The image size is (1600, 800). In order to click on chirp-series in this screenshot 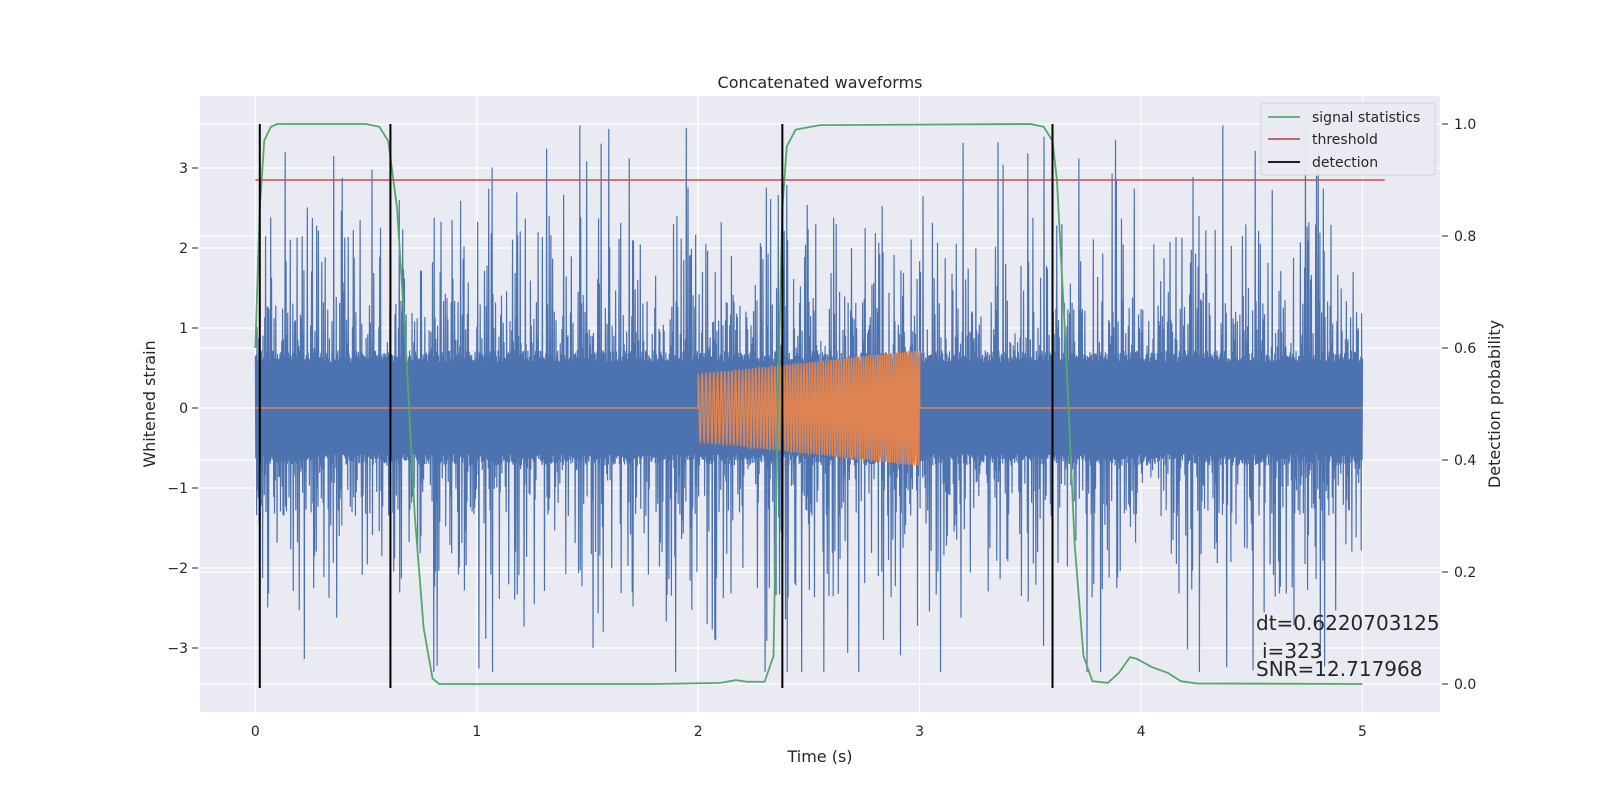, I will do `click(809, 408)`.